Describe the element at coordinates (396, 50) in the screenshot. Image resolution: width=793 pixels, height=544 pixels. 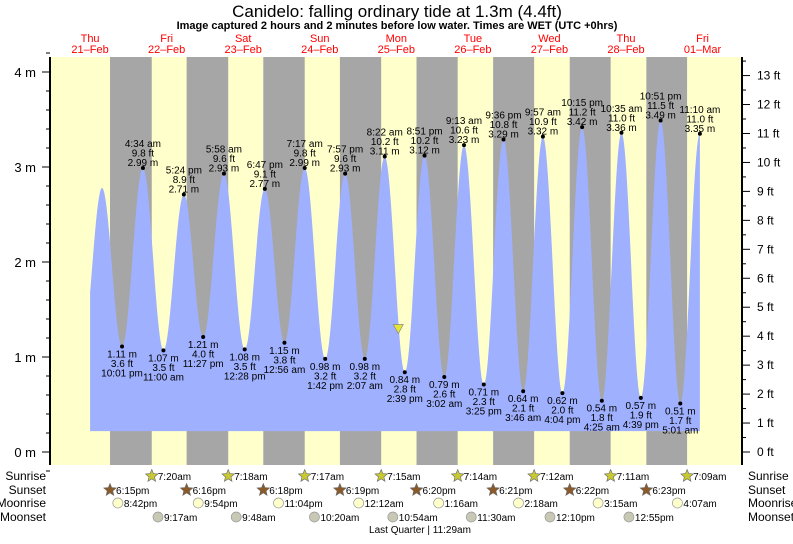
I see `date-label: 25–Feb` at that location.